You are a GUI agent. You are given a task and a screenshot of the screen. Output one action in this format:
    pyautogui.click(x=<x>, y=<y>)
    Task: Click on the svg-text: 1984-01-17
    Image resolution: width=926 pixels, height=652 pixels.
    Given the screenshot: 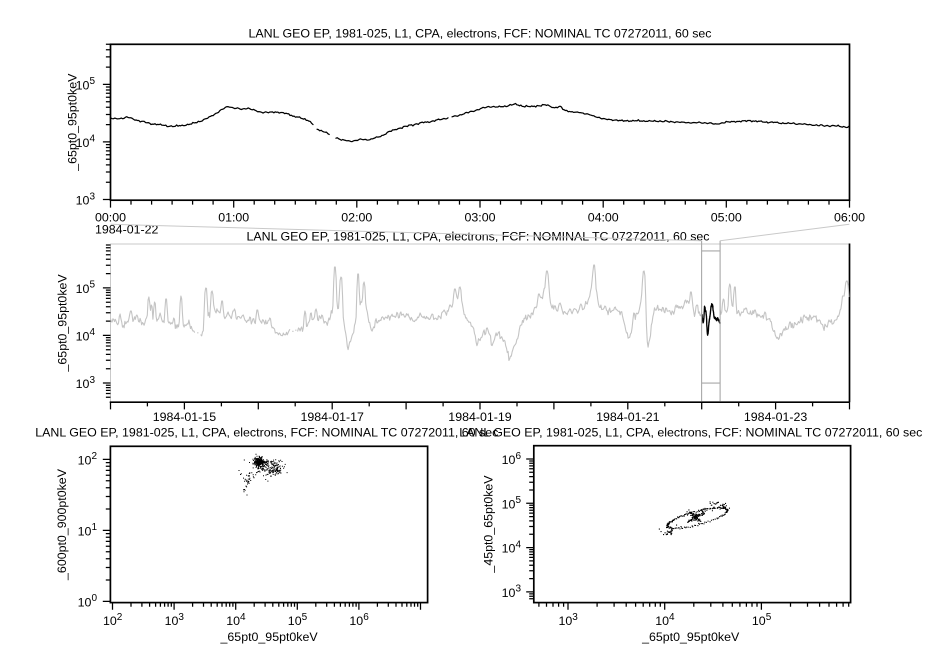 What is the action you would take?
    pyautogui.click(x=332, y=417)
    